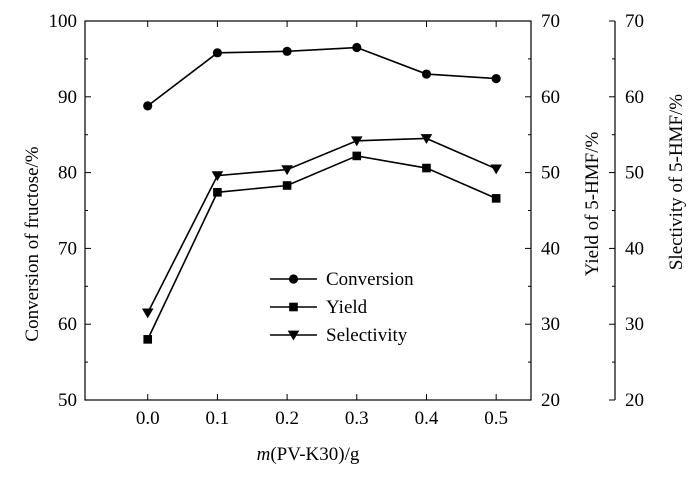 The width and height of the screenshot is (700, 481). What do you see at coordinates (427, 418) in the screenshot?
I see `x-tick-label: 0.4` at bounding box center [427, 418].